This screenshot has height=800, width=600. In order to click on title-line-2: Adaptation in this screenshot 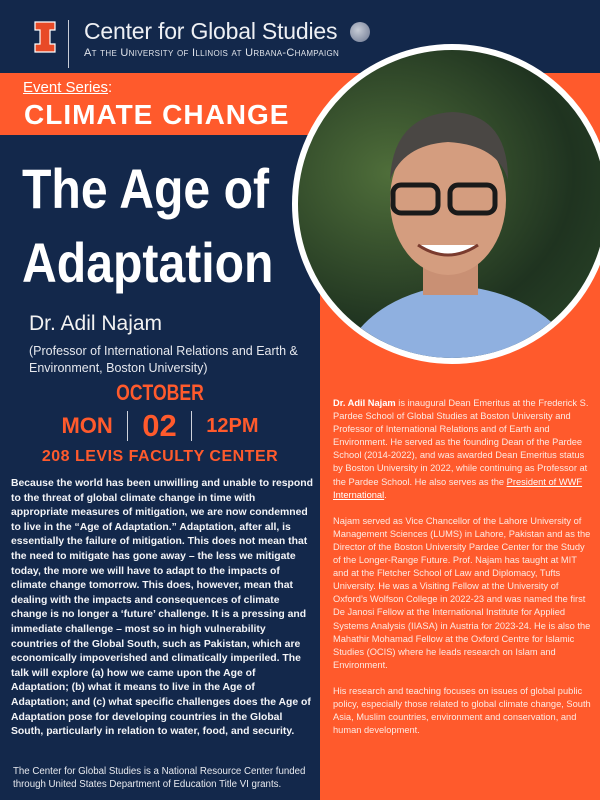, I will do `click(148, 262)`.